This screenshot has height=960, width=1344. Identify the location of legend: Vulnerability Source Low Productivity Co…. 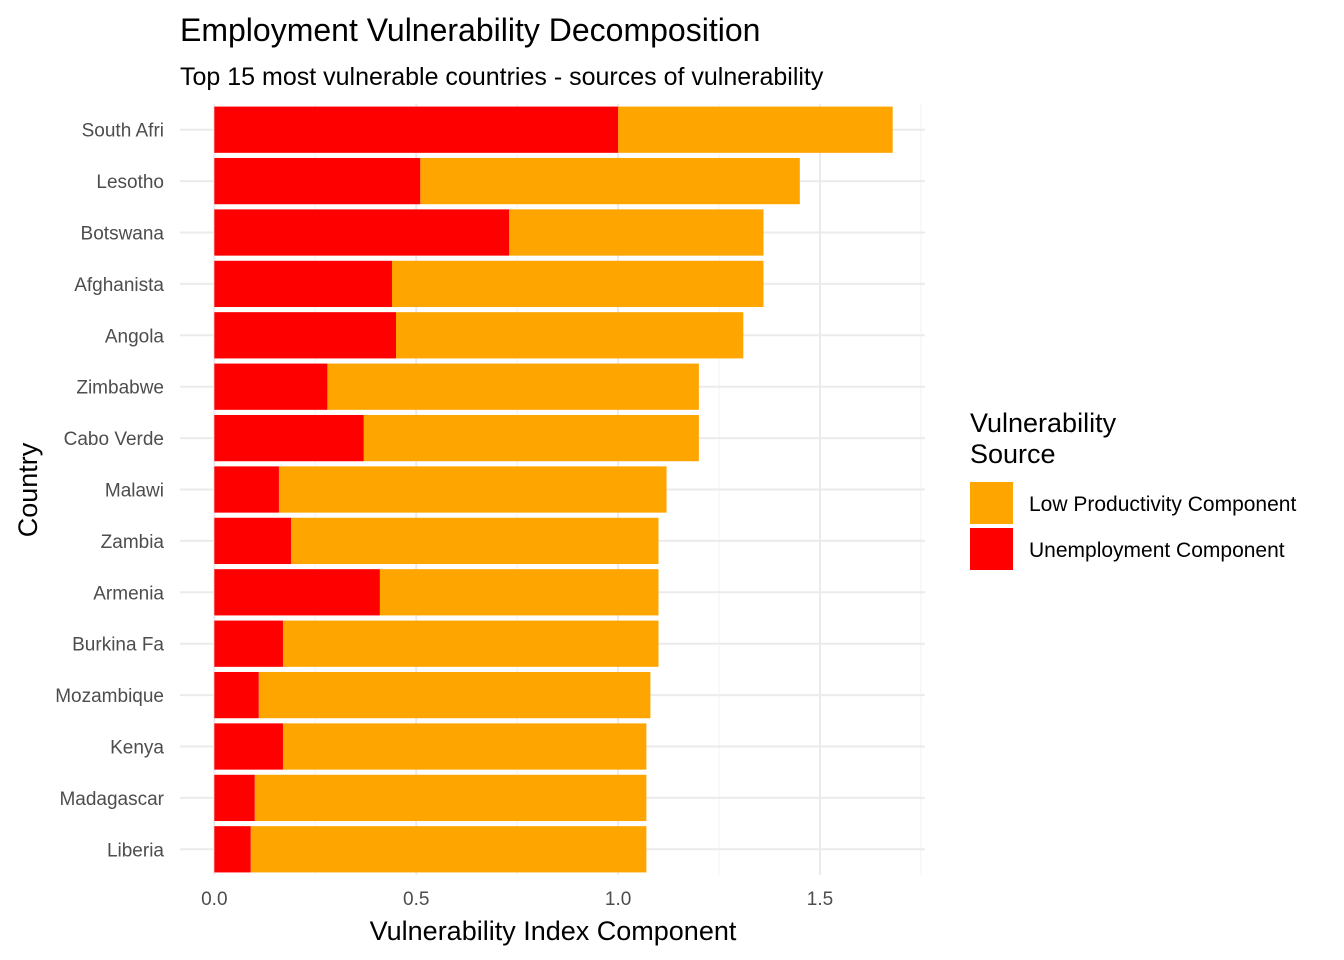
(1133, 489).